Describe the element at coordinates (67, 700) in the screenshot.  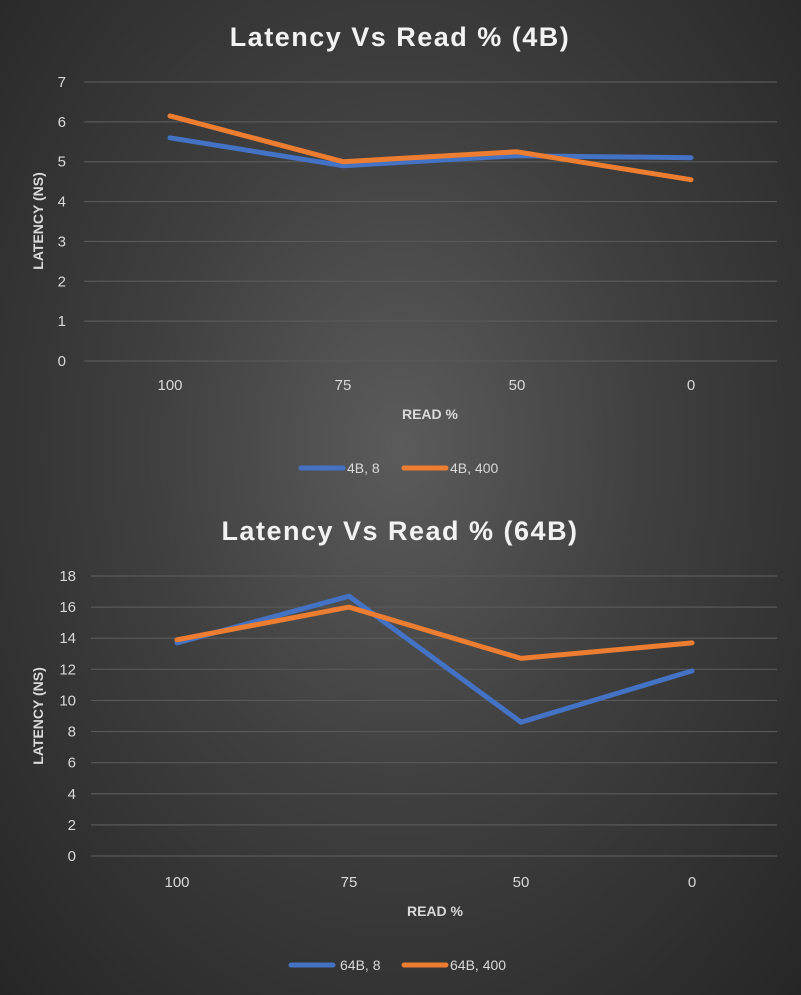
I see `y-tick-label: 10` at that location.